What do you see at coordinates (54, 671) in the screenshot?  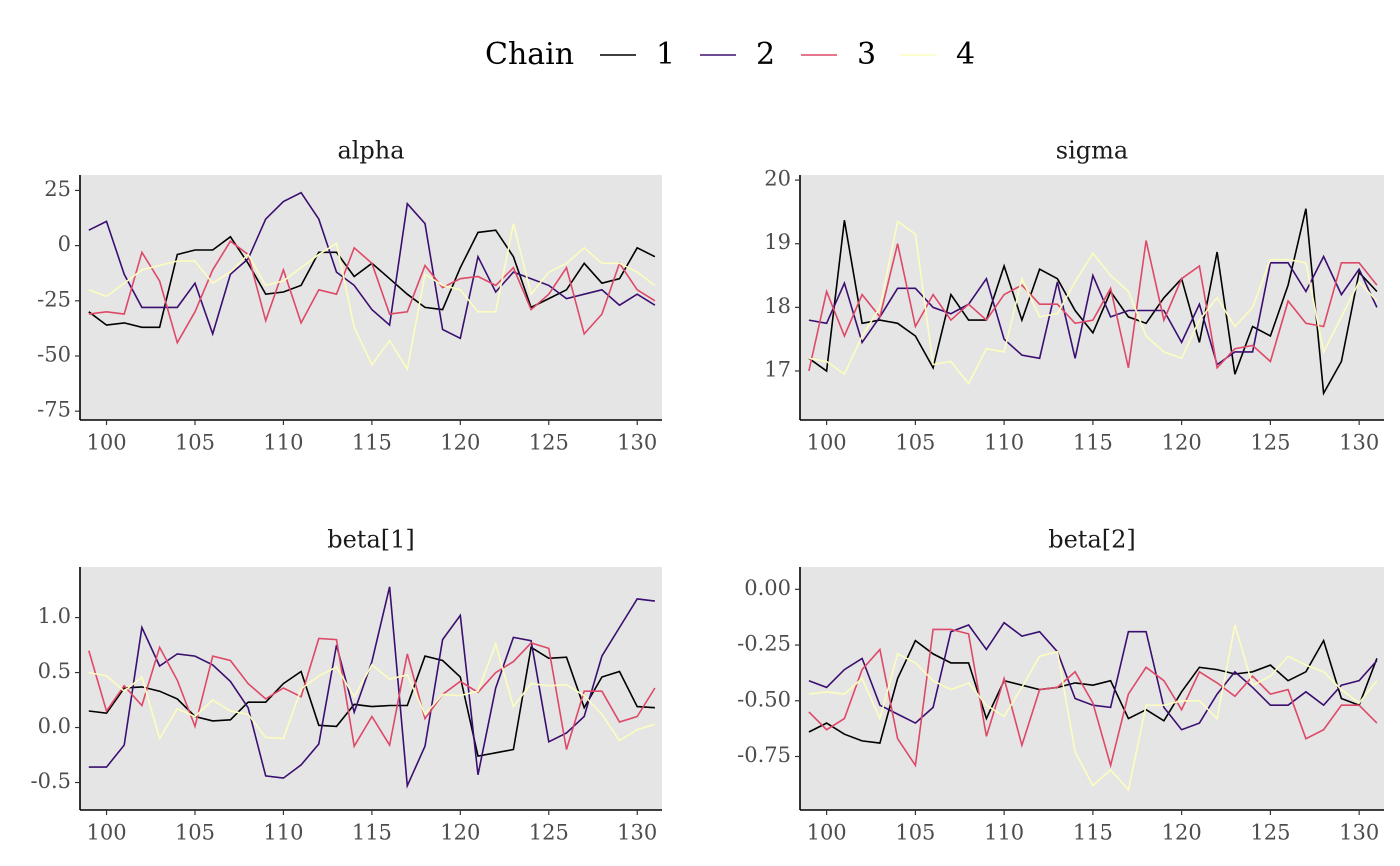 I see `y-tick-label: 0.5` at bounding box center [54, 671].